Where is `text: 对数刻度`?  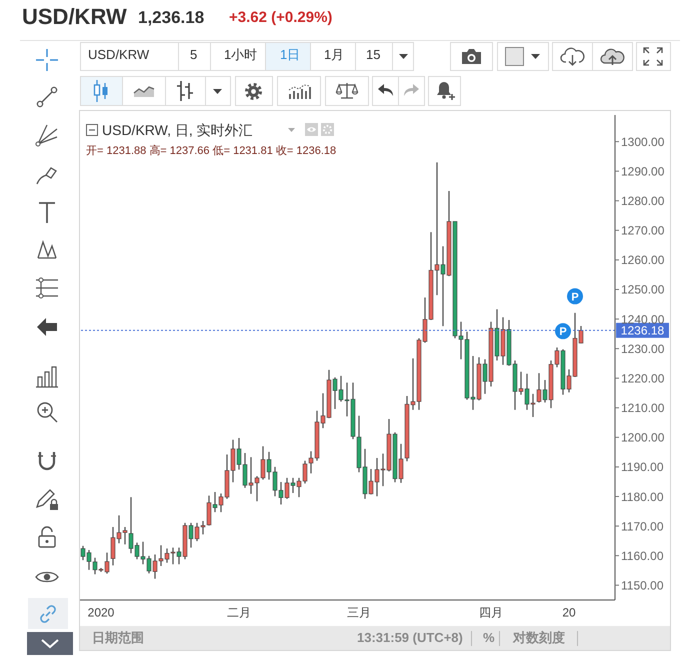
text: 对数刻度 is located at coordinates (539, 638).